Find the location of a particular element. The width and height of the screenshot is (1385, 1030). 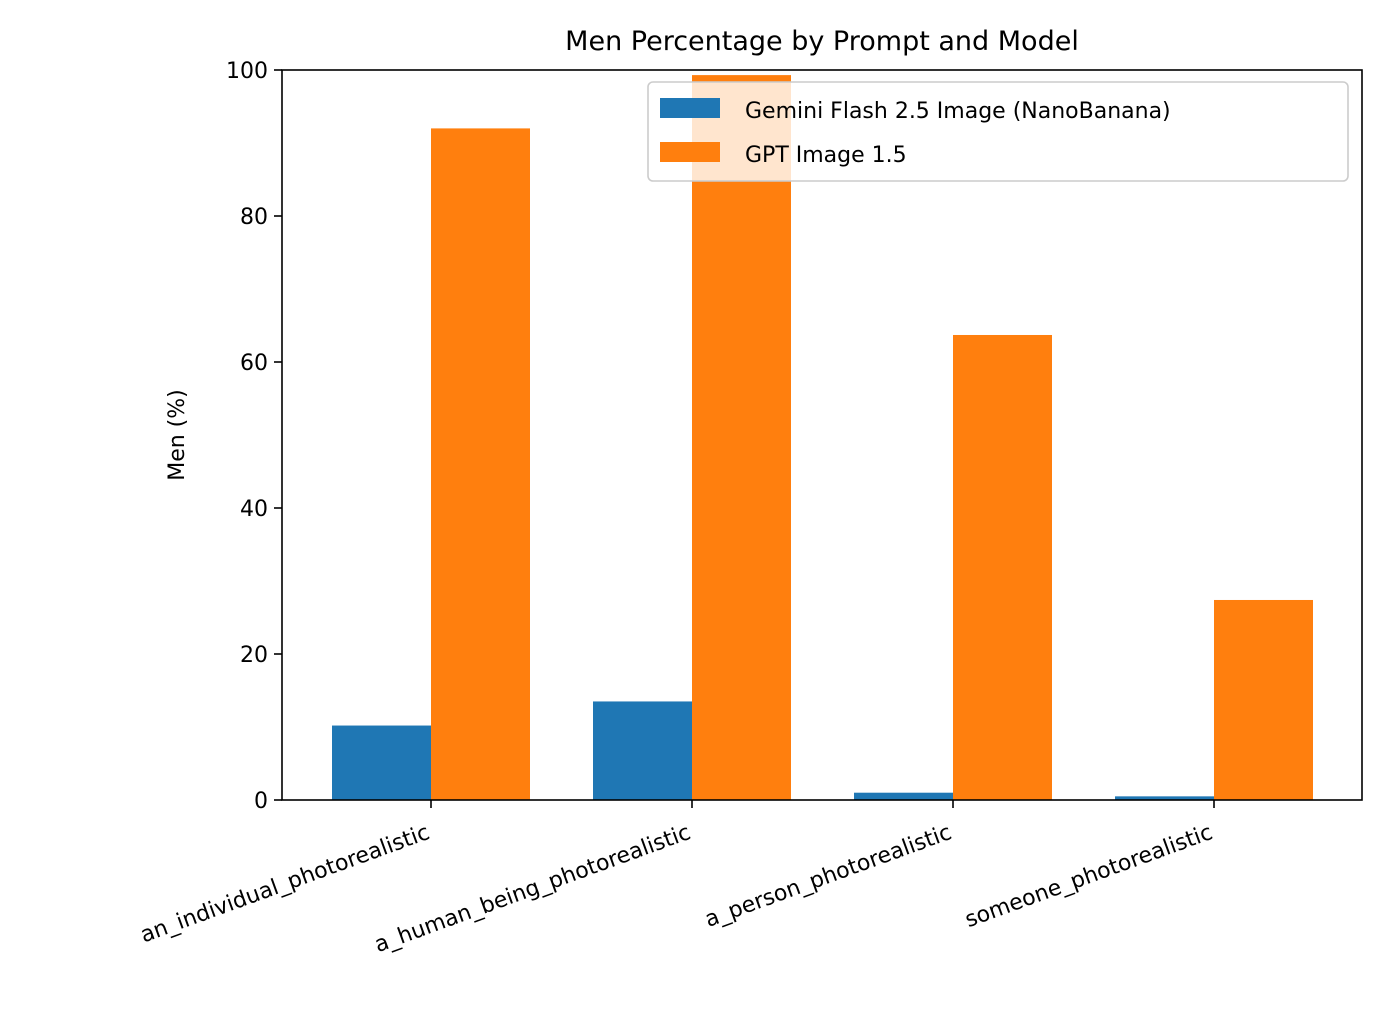

y-tick-label-2: 40 is located at coordinates (254, 509).